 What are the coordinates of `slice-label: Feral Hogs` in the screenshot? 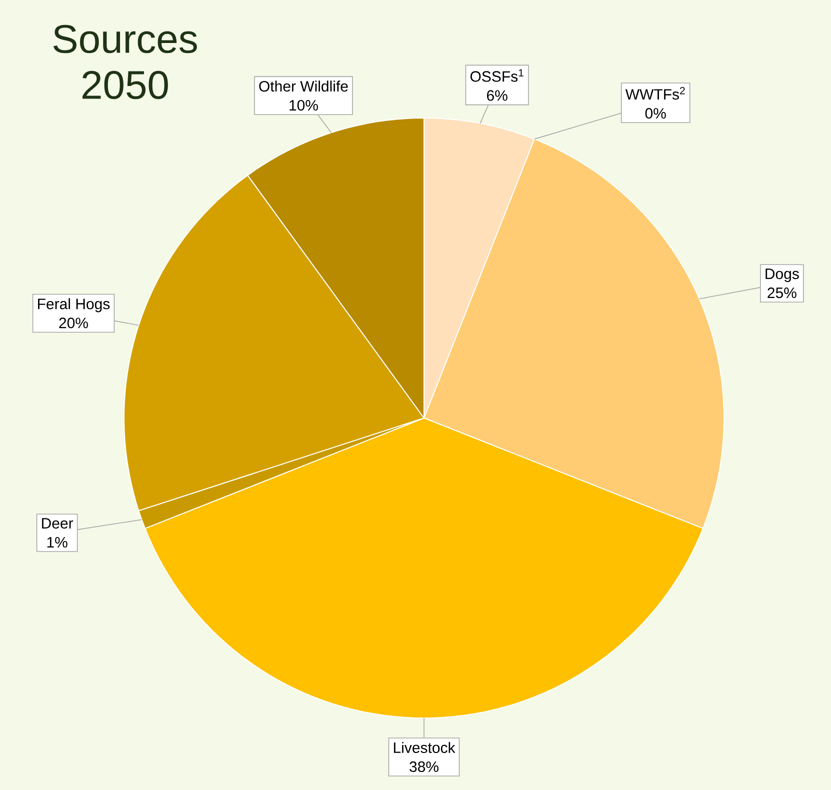 It's located at (74, 305).